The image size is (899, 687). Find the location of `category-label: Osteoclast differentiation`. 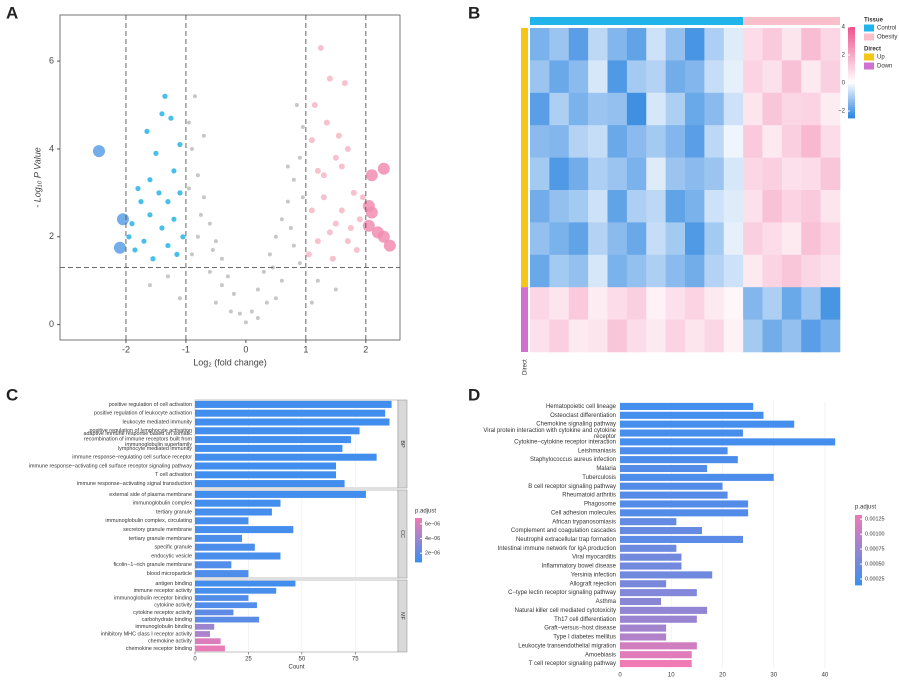

category-label: Osteoclast differentiation is located at coordinates (583, 416).